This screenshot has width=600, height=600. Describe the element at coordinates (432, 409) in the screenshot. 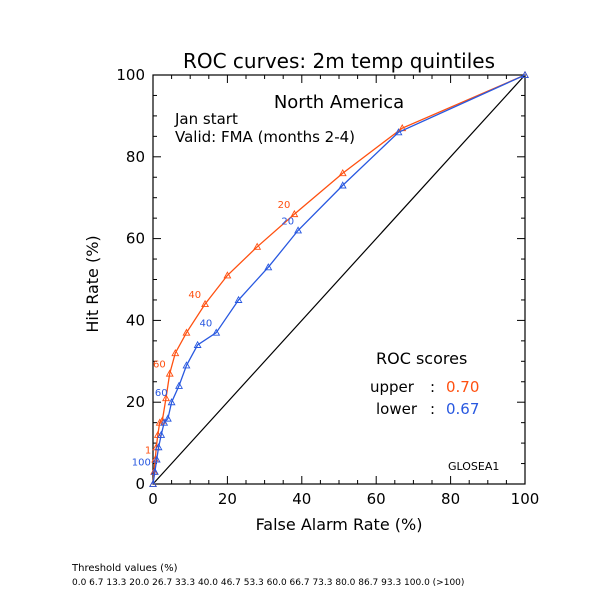

I see `score-lower-sep: :` at that location.